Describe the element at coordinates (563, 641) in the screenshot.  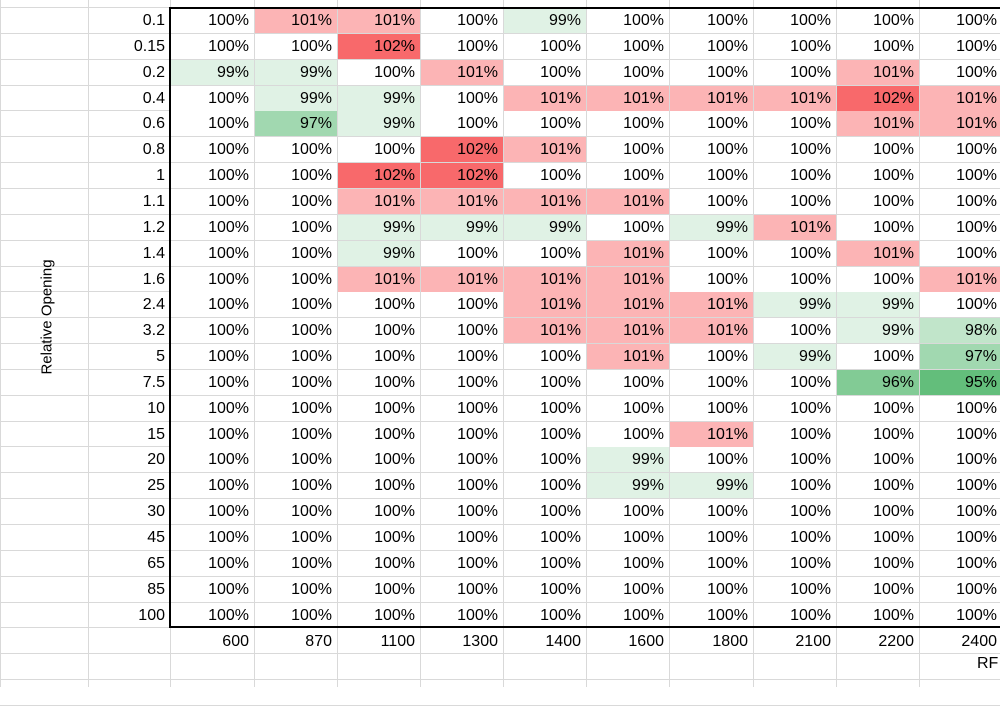
I see `column-label: 1400` at that location.